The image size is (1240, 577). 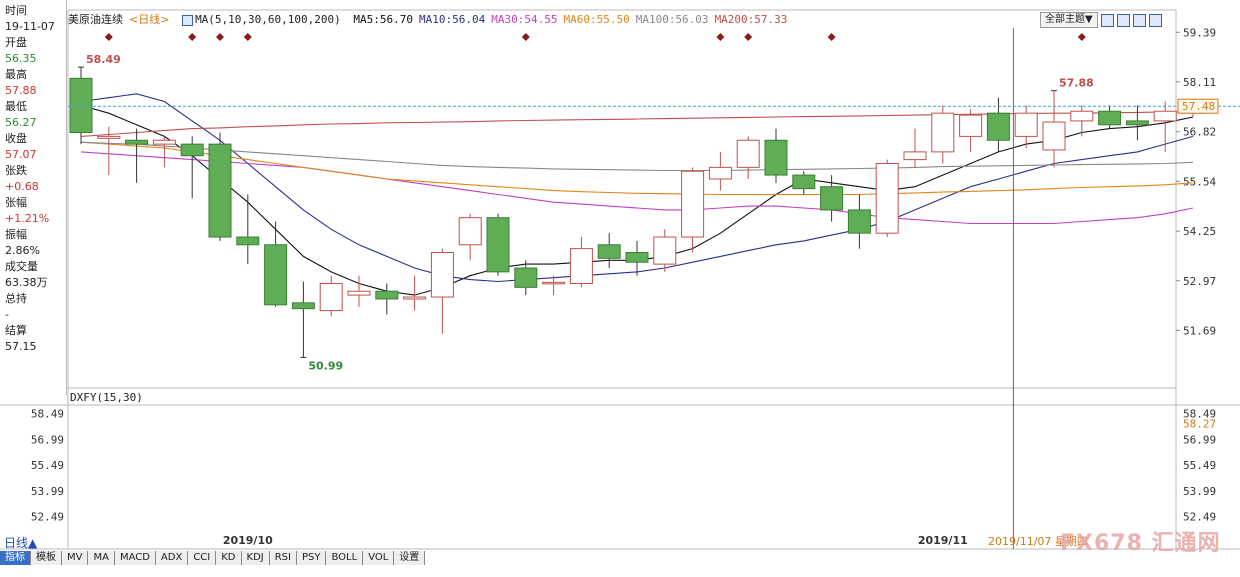 I want to click on top-toolbar: 全部主题▼, so click(x=1101, y=20).